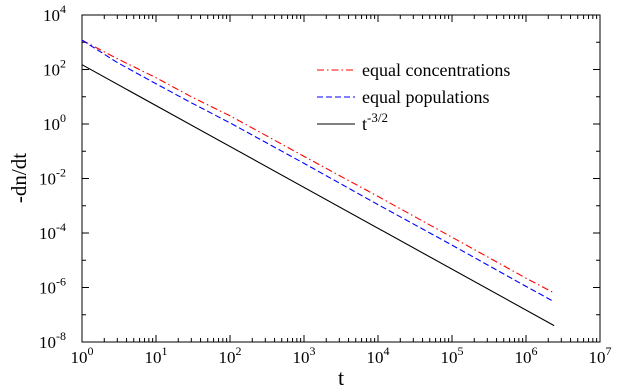  Describe the element at coordinates (52, 231) in the screenshot. I see `y-tick-label: 10⁻⁴` at that location.